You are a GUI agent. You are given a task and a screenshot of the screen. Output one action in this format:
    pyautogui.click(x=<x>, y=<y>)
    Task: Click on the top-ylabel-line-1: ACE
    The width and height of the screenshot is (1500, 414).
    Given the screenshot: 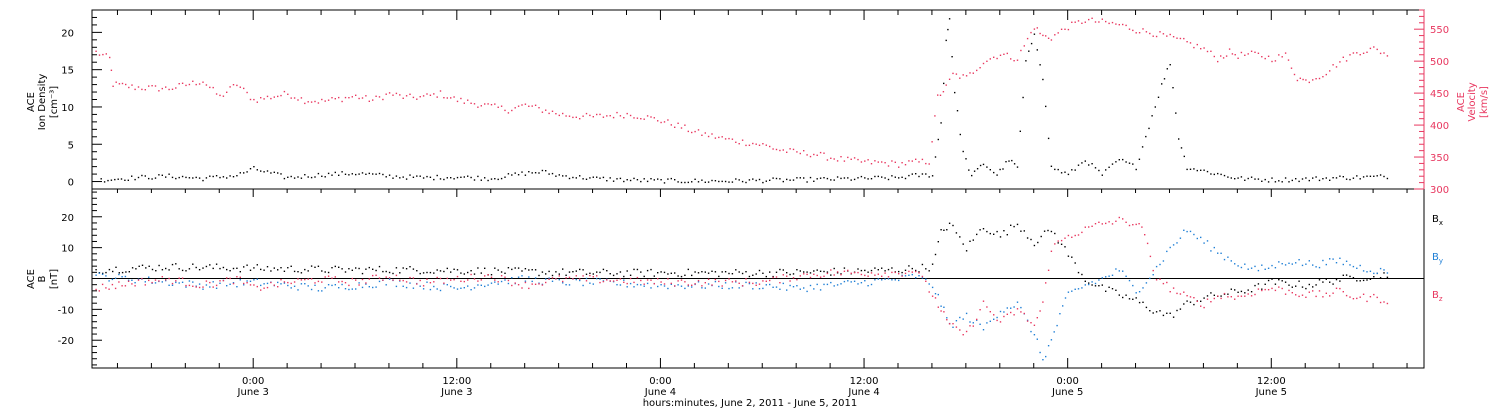 What is the action you would take?
    pyautogui.click(x=31, y=102)
    